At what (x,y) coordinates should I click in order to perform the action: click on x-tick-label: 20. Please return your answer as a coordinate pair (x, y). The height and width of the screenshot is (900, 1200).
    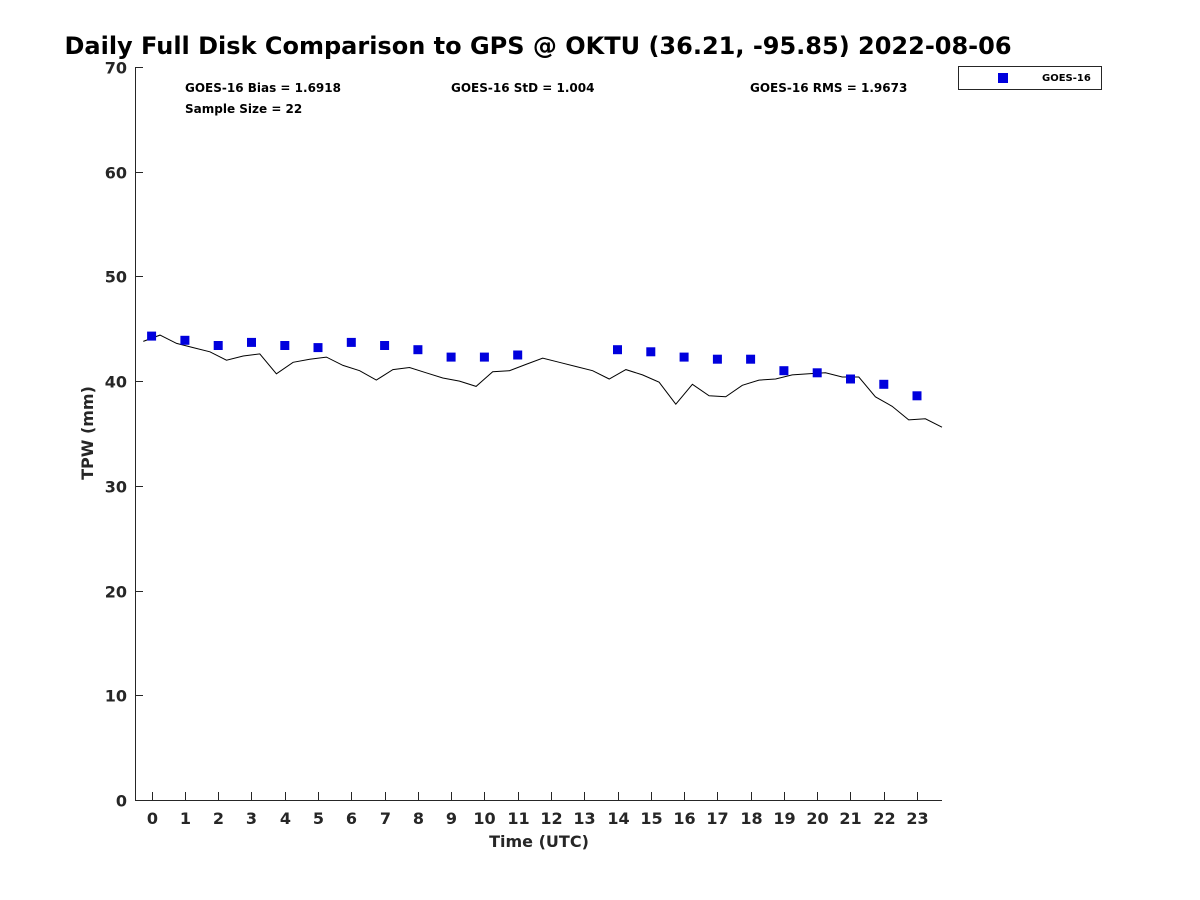
    Looking at the image, I should click on (817, 818).